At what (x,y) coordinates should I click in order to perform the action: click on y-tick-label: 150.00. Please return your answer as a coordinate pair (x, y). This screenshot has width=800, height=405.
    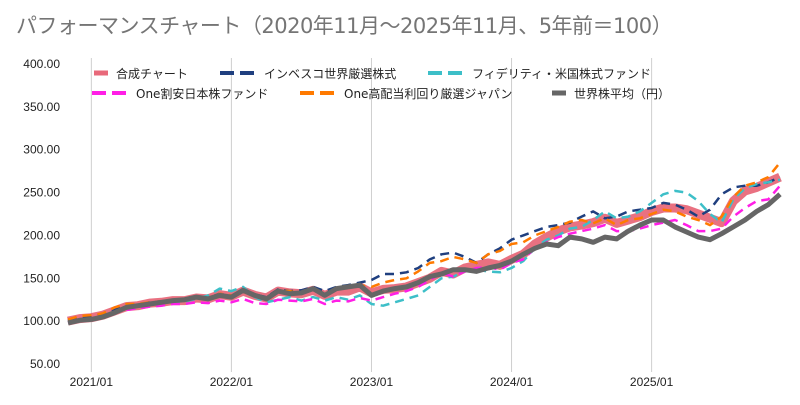
    Looking at the image, I should click on (41, 278).